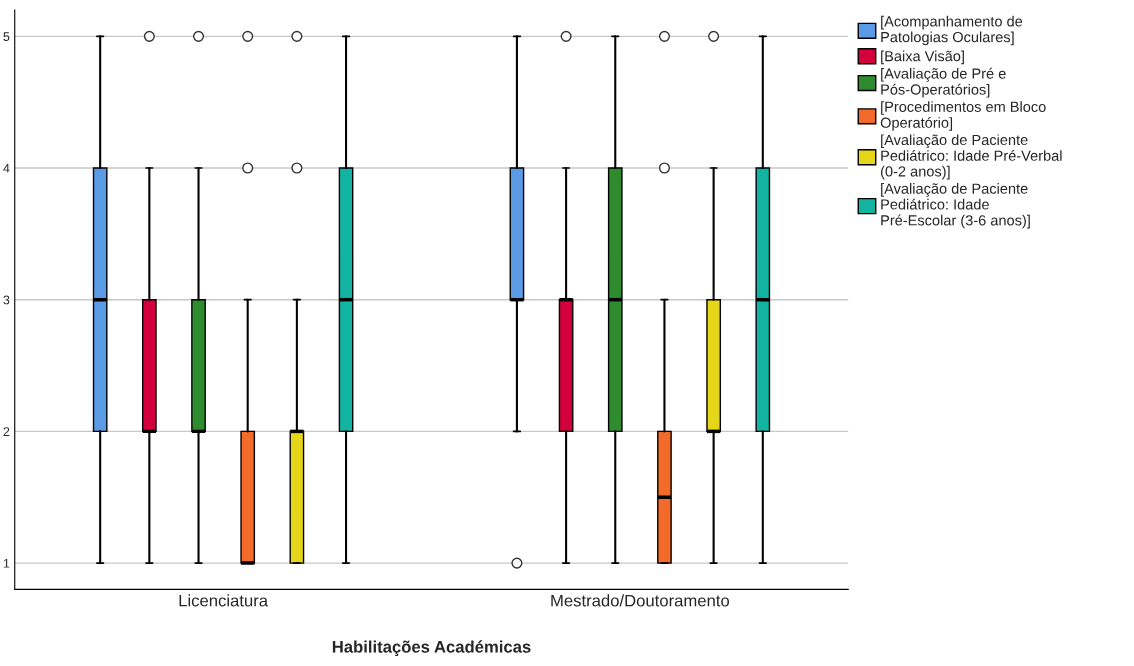  I want to click on legend-label: [Avaliação de Pré e Pós-Operatórios], so click(943, 82).